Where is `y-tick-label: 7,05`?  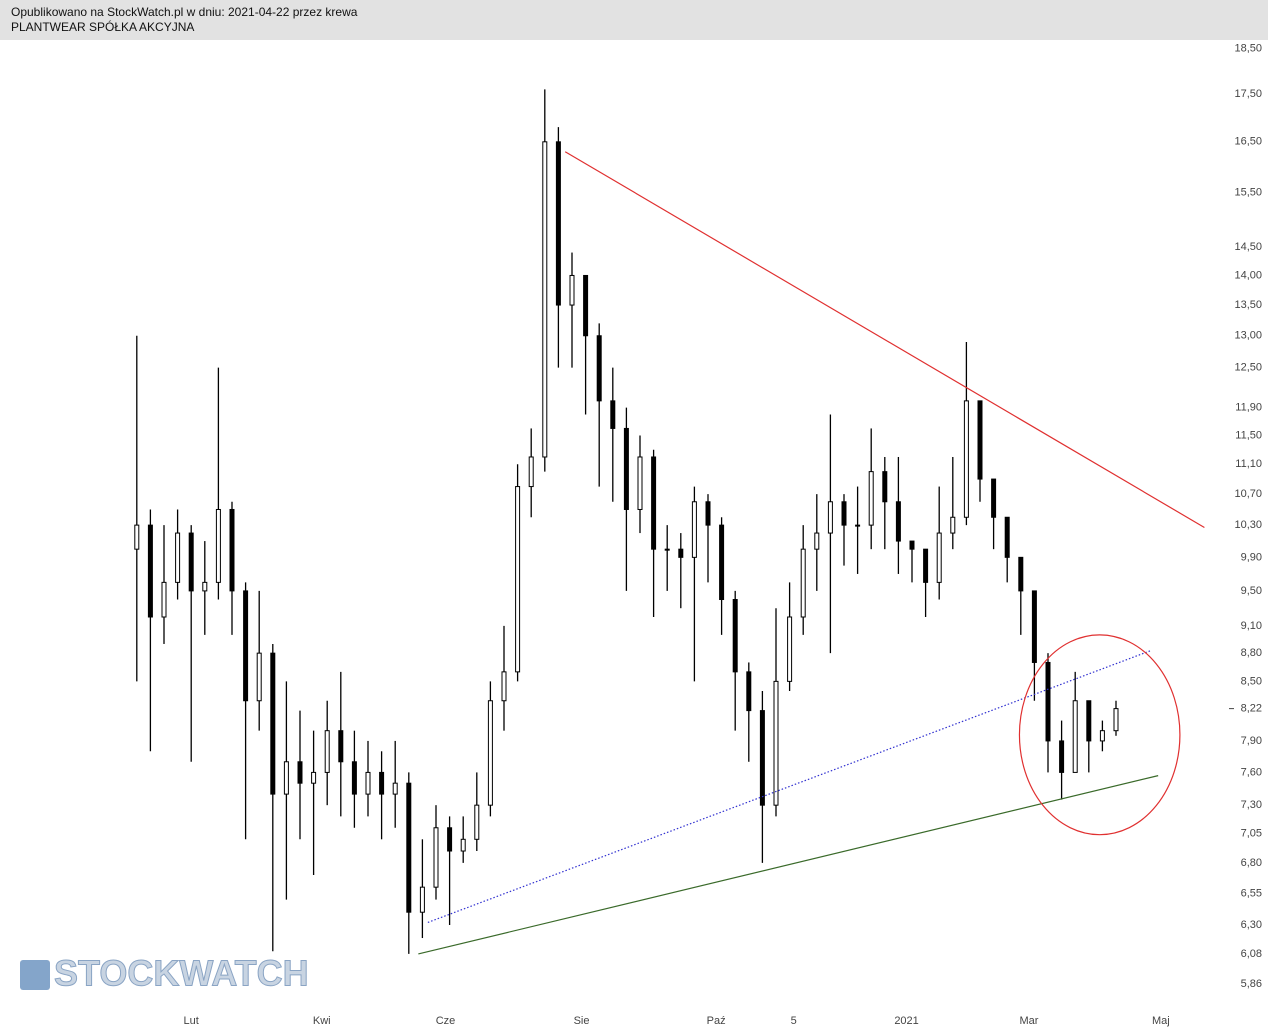
y-tick-label: 7,05 is located at coordinates (1251, 833).